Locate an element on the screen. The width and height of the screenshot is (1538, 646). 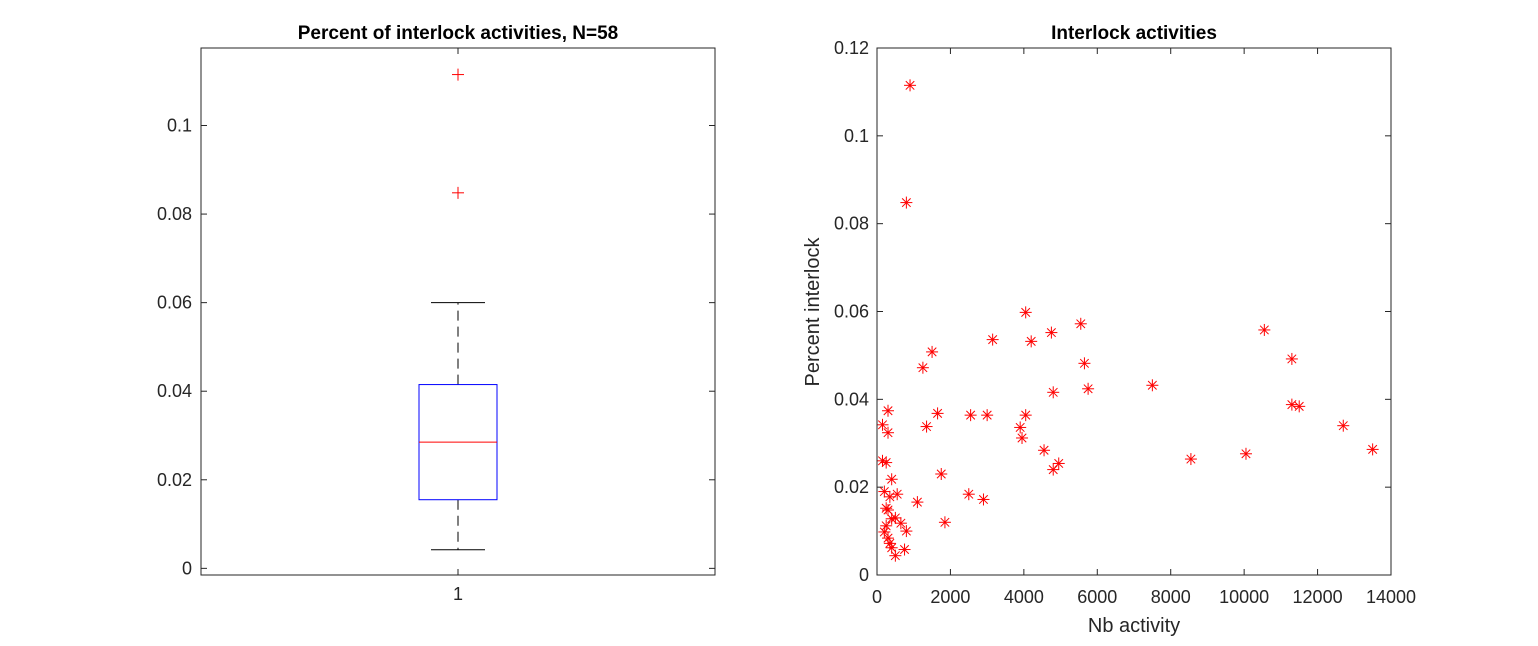
scatter-x-tick-label: 14000 is located at coordinates (1391, 597).